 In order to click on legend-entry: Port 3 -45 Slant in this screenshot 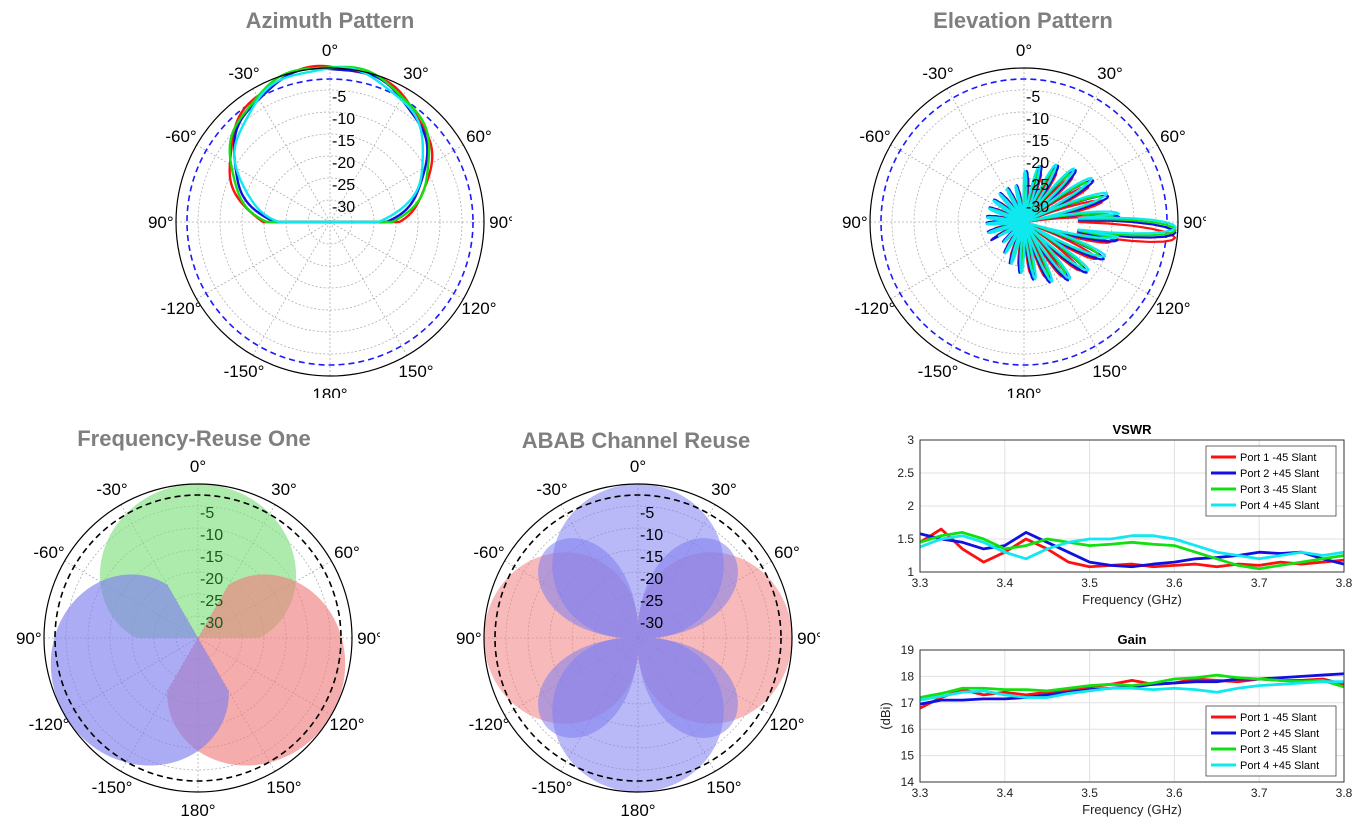, I will do `click(1278, 750)`.